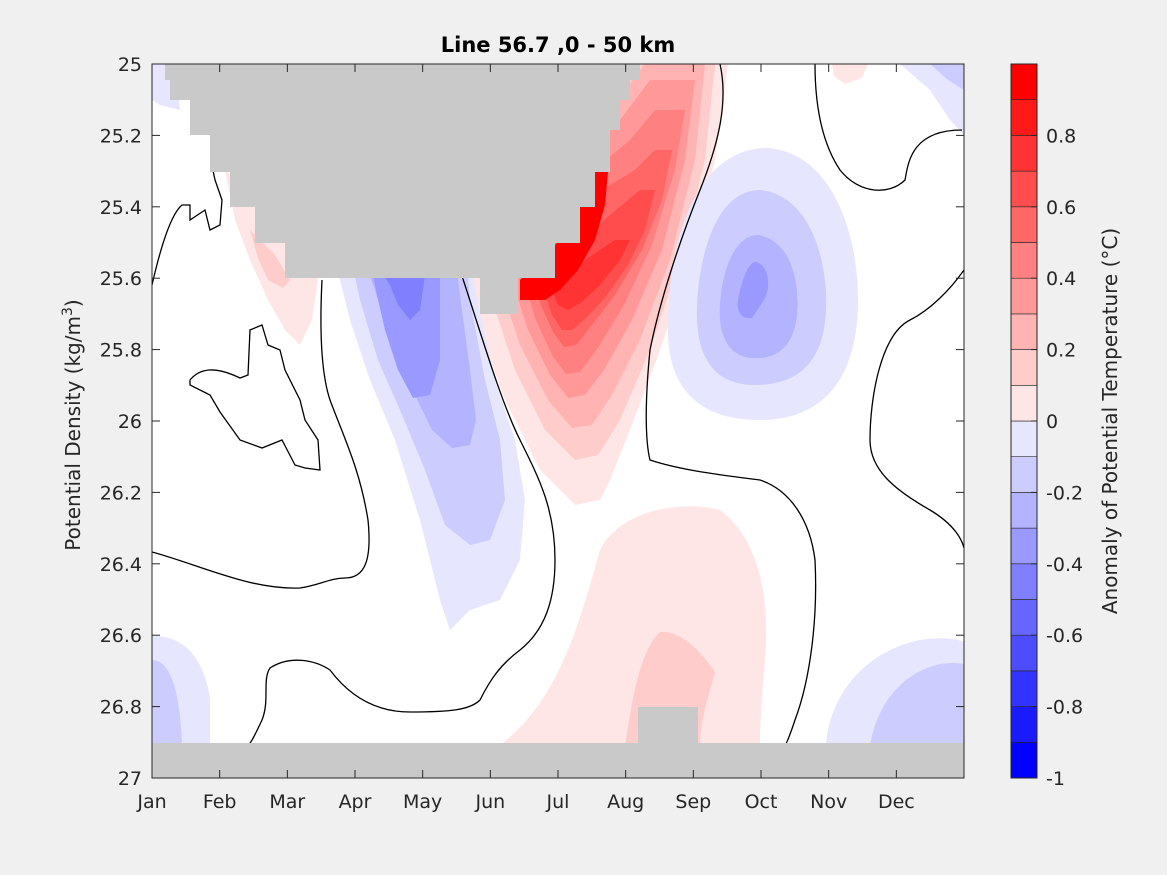 The width and height of the screenshot is (1167, 875). I want to click on colorbar-tick-label: 0.6, so click(1061, 208).